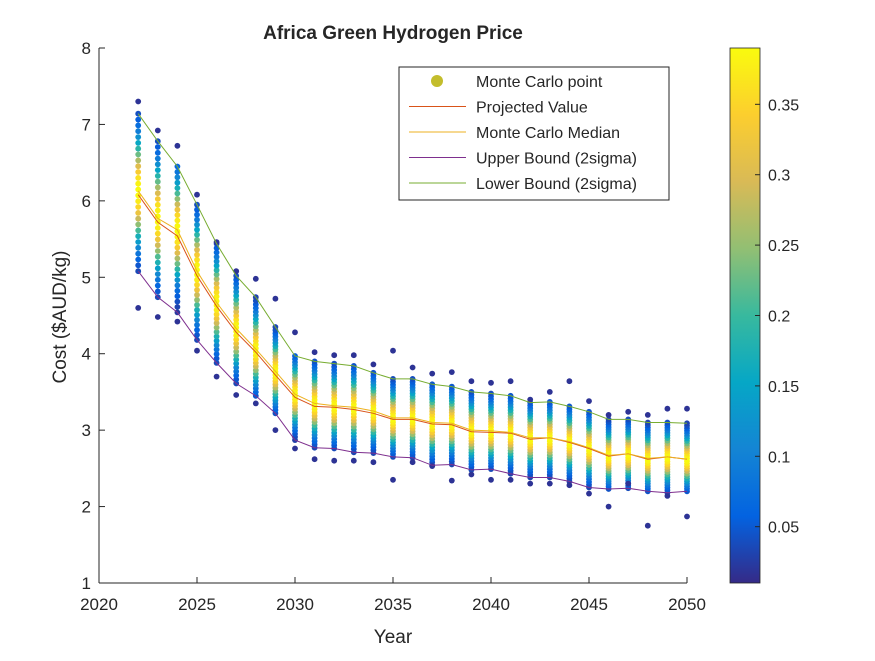 The width and height of the screenshot is (875, 661). I want to click on legend-marker, so click(437, 81).